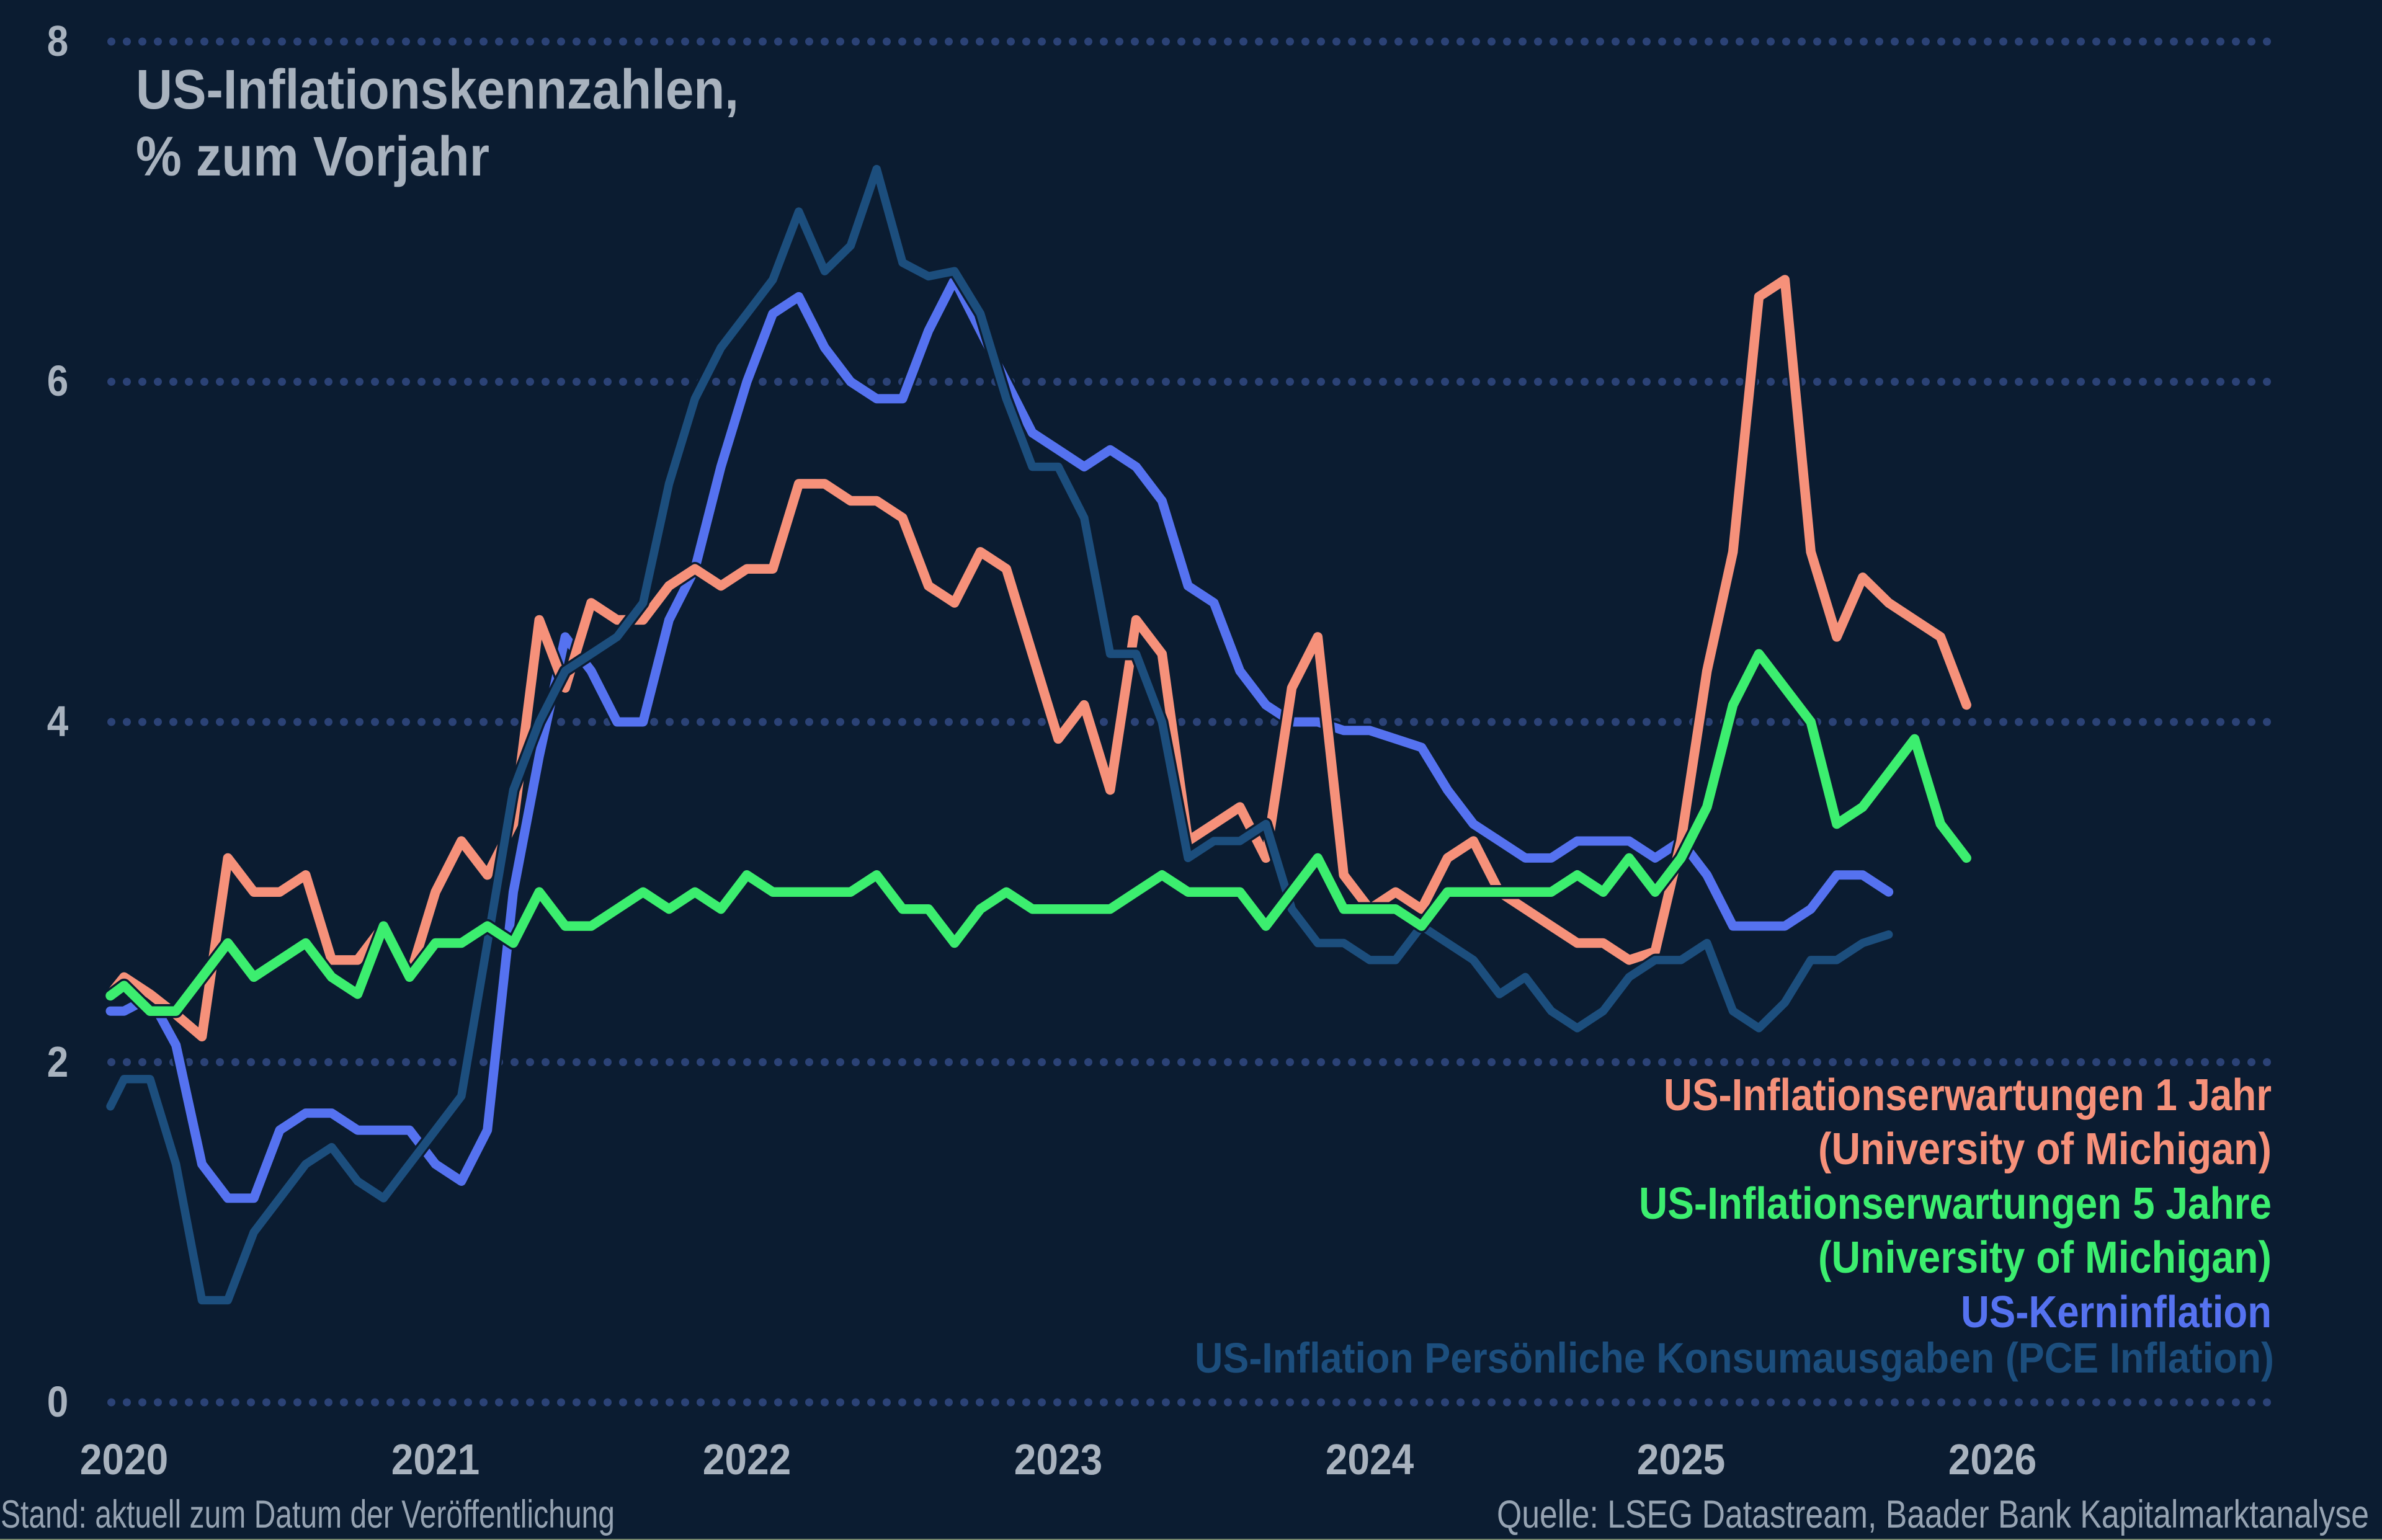  What do you see at coordinates (436, 1459) in the screenshot?
I see `svg-text: 2021` at bounding box center [436, 1459].